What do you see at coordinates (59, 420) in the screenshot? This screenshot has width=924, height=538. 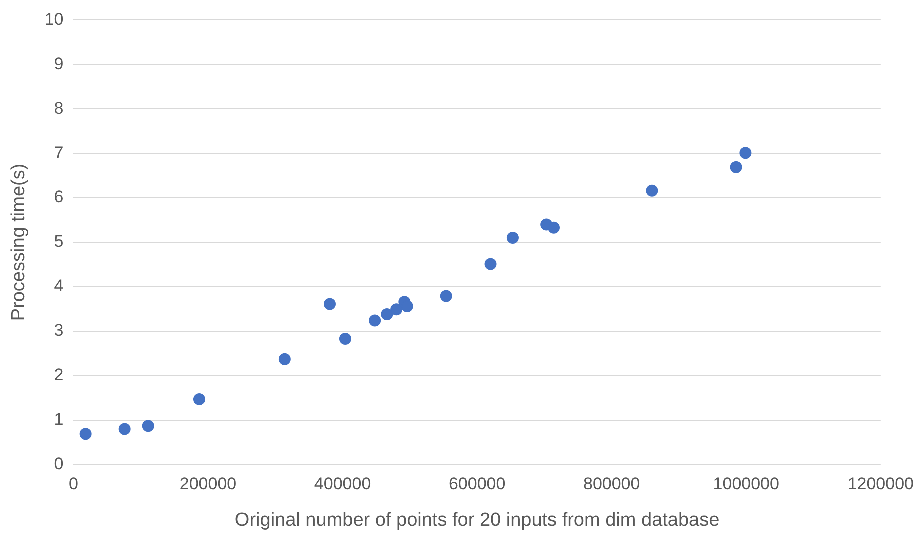 I see `y-tick-label: 1` at bounding box center [59, 420].